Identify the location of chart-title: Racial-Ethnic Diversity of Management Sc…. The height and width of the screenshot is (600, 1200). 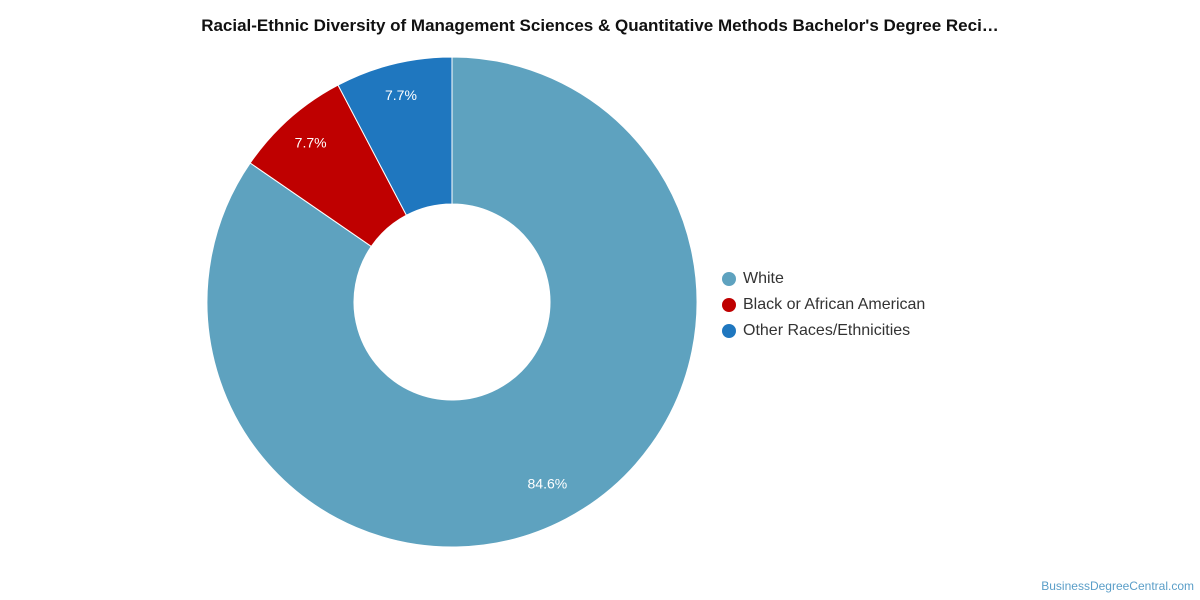
(600, 25).